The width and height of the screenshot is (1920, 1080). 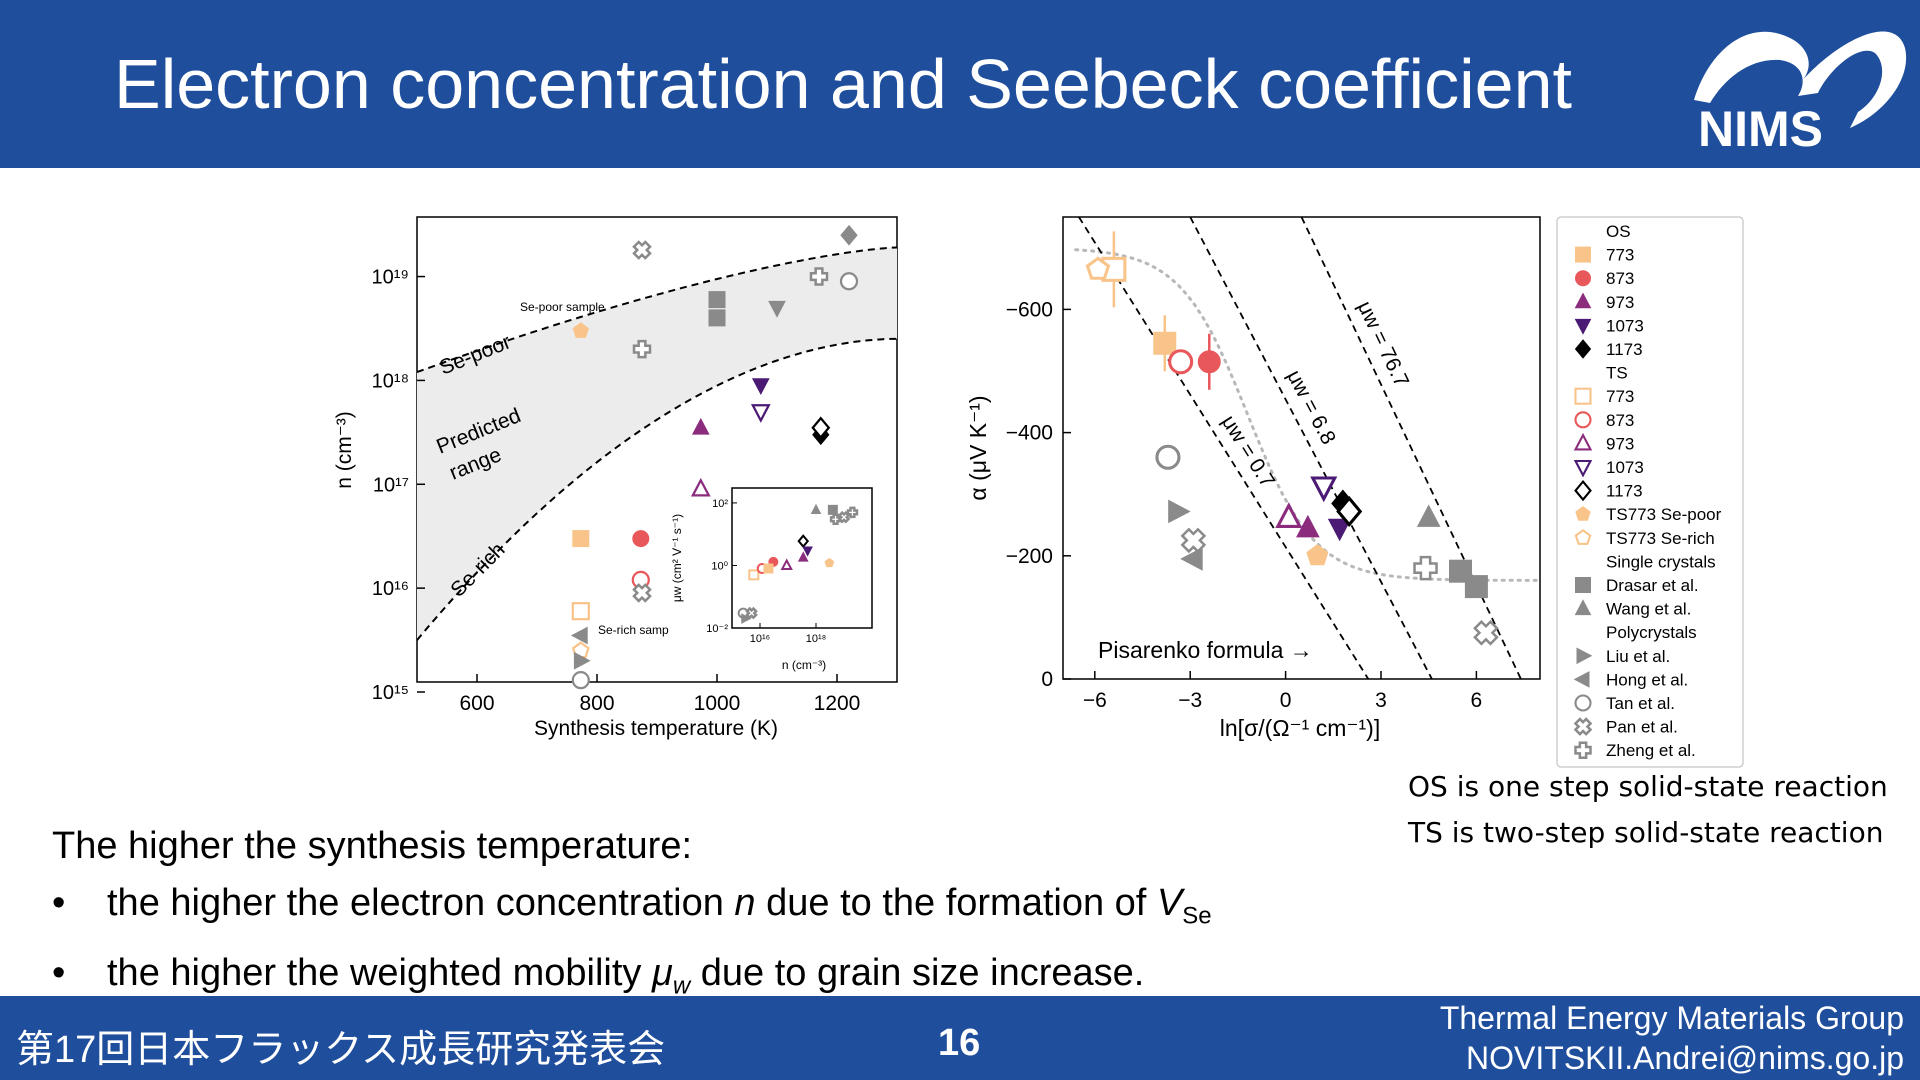 I want to click on left-y-tick-label: 10¹⁶, so click(x=390, y=589).